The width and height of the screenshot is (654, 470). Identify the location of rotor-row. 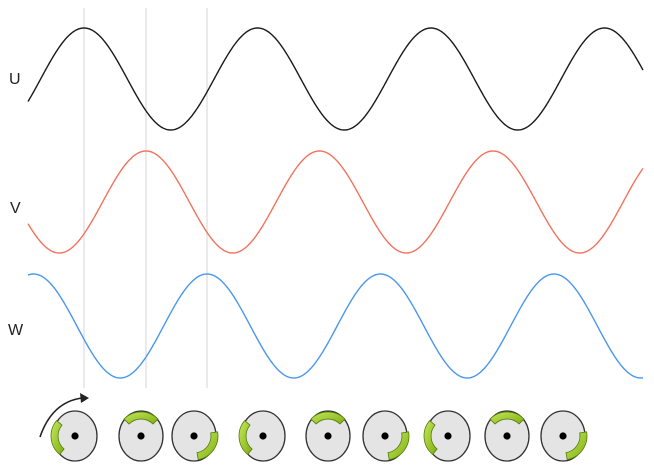
(319, 436).